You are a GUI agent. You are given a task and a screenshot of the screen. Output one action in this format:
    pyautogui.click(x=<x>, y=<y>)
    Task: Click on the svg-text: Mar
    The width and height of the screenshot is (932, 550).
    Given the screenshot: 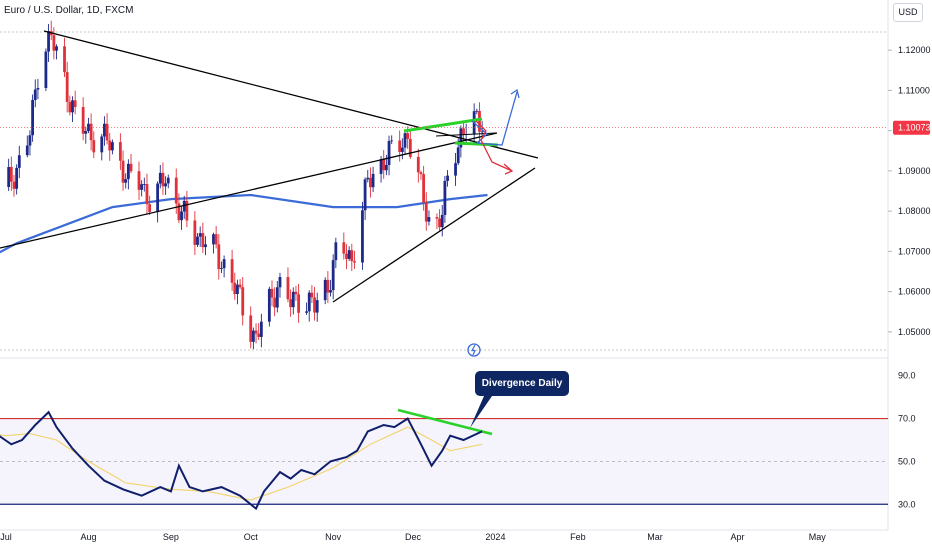 What is the action you would take?
    pyautogui.click(x=655, y=537)
    